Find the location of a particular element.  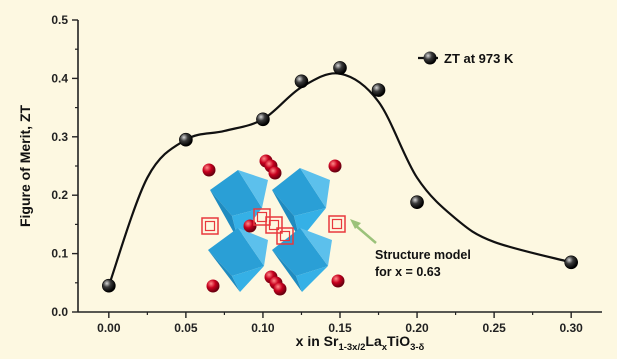

x-tick-label: 0.20 is located at coordinates (417, 328).